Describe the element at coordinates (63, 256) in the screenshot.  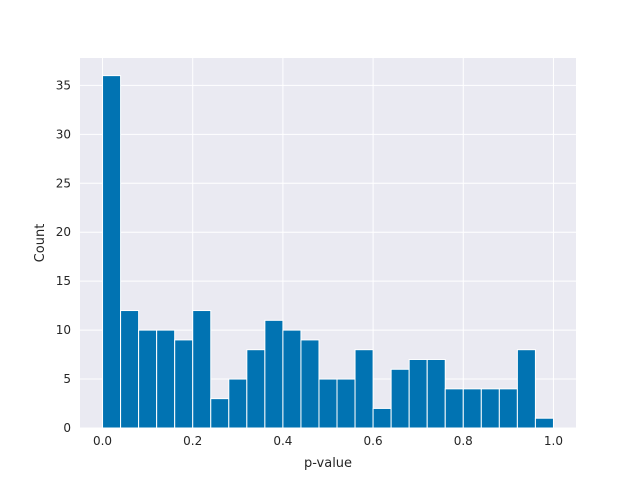
I see `y-axis-ticks: 0 5 10 15 20 25 30 35` at that location.